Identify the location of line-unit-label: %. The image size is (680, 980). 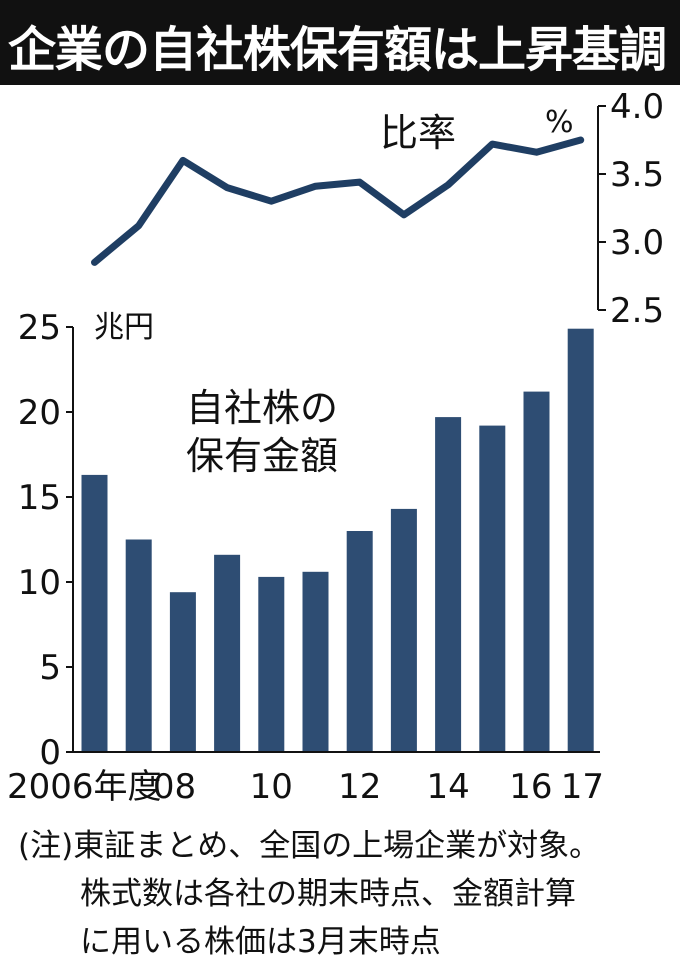
(559, 122).